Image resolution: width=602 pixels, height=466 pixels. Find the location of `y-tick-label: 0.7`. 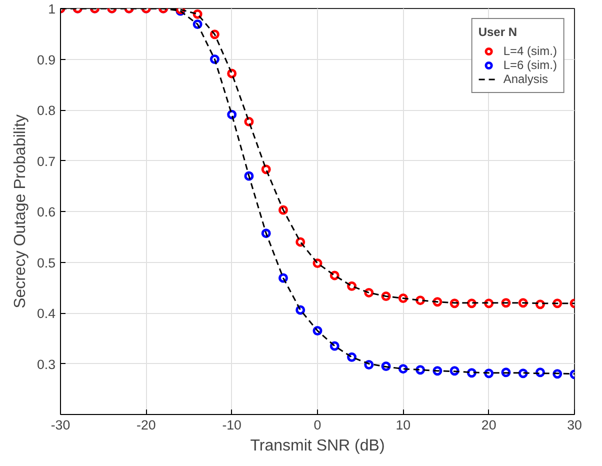

y-tick-label: 0.7 is located at coordinates (46, 161).